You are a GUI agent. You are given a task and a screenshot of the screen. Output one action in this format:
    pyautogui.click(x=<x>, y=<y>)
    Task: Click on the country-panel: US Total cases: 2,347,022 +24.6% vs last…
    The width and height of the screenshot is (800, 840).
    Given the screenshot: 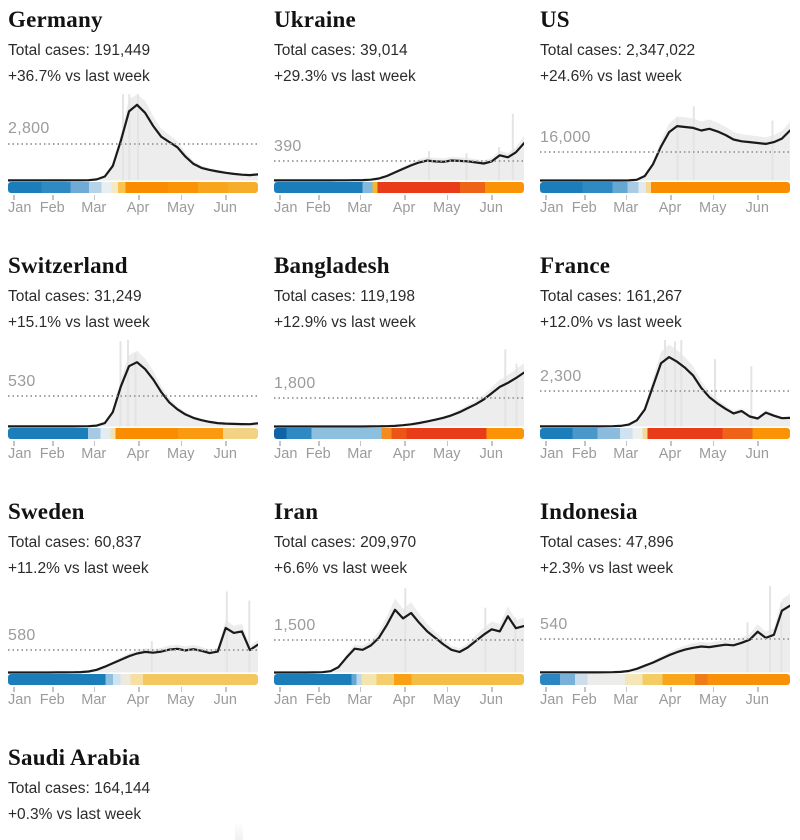 What is the action you would take?
    pyautogui.click(x=665, y=130)
    